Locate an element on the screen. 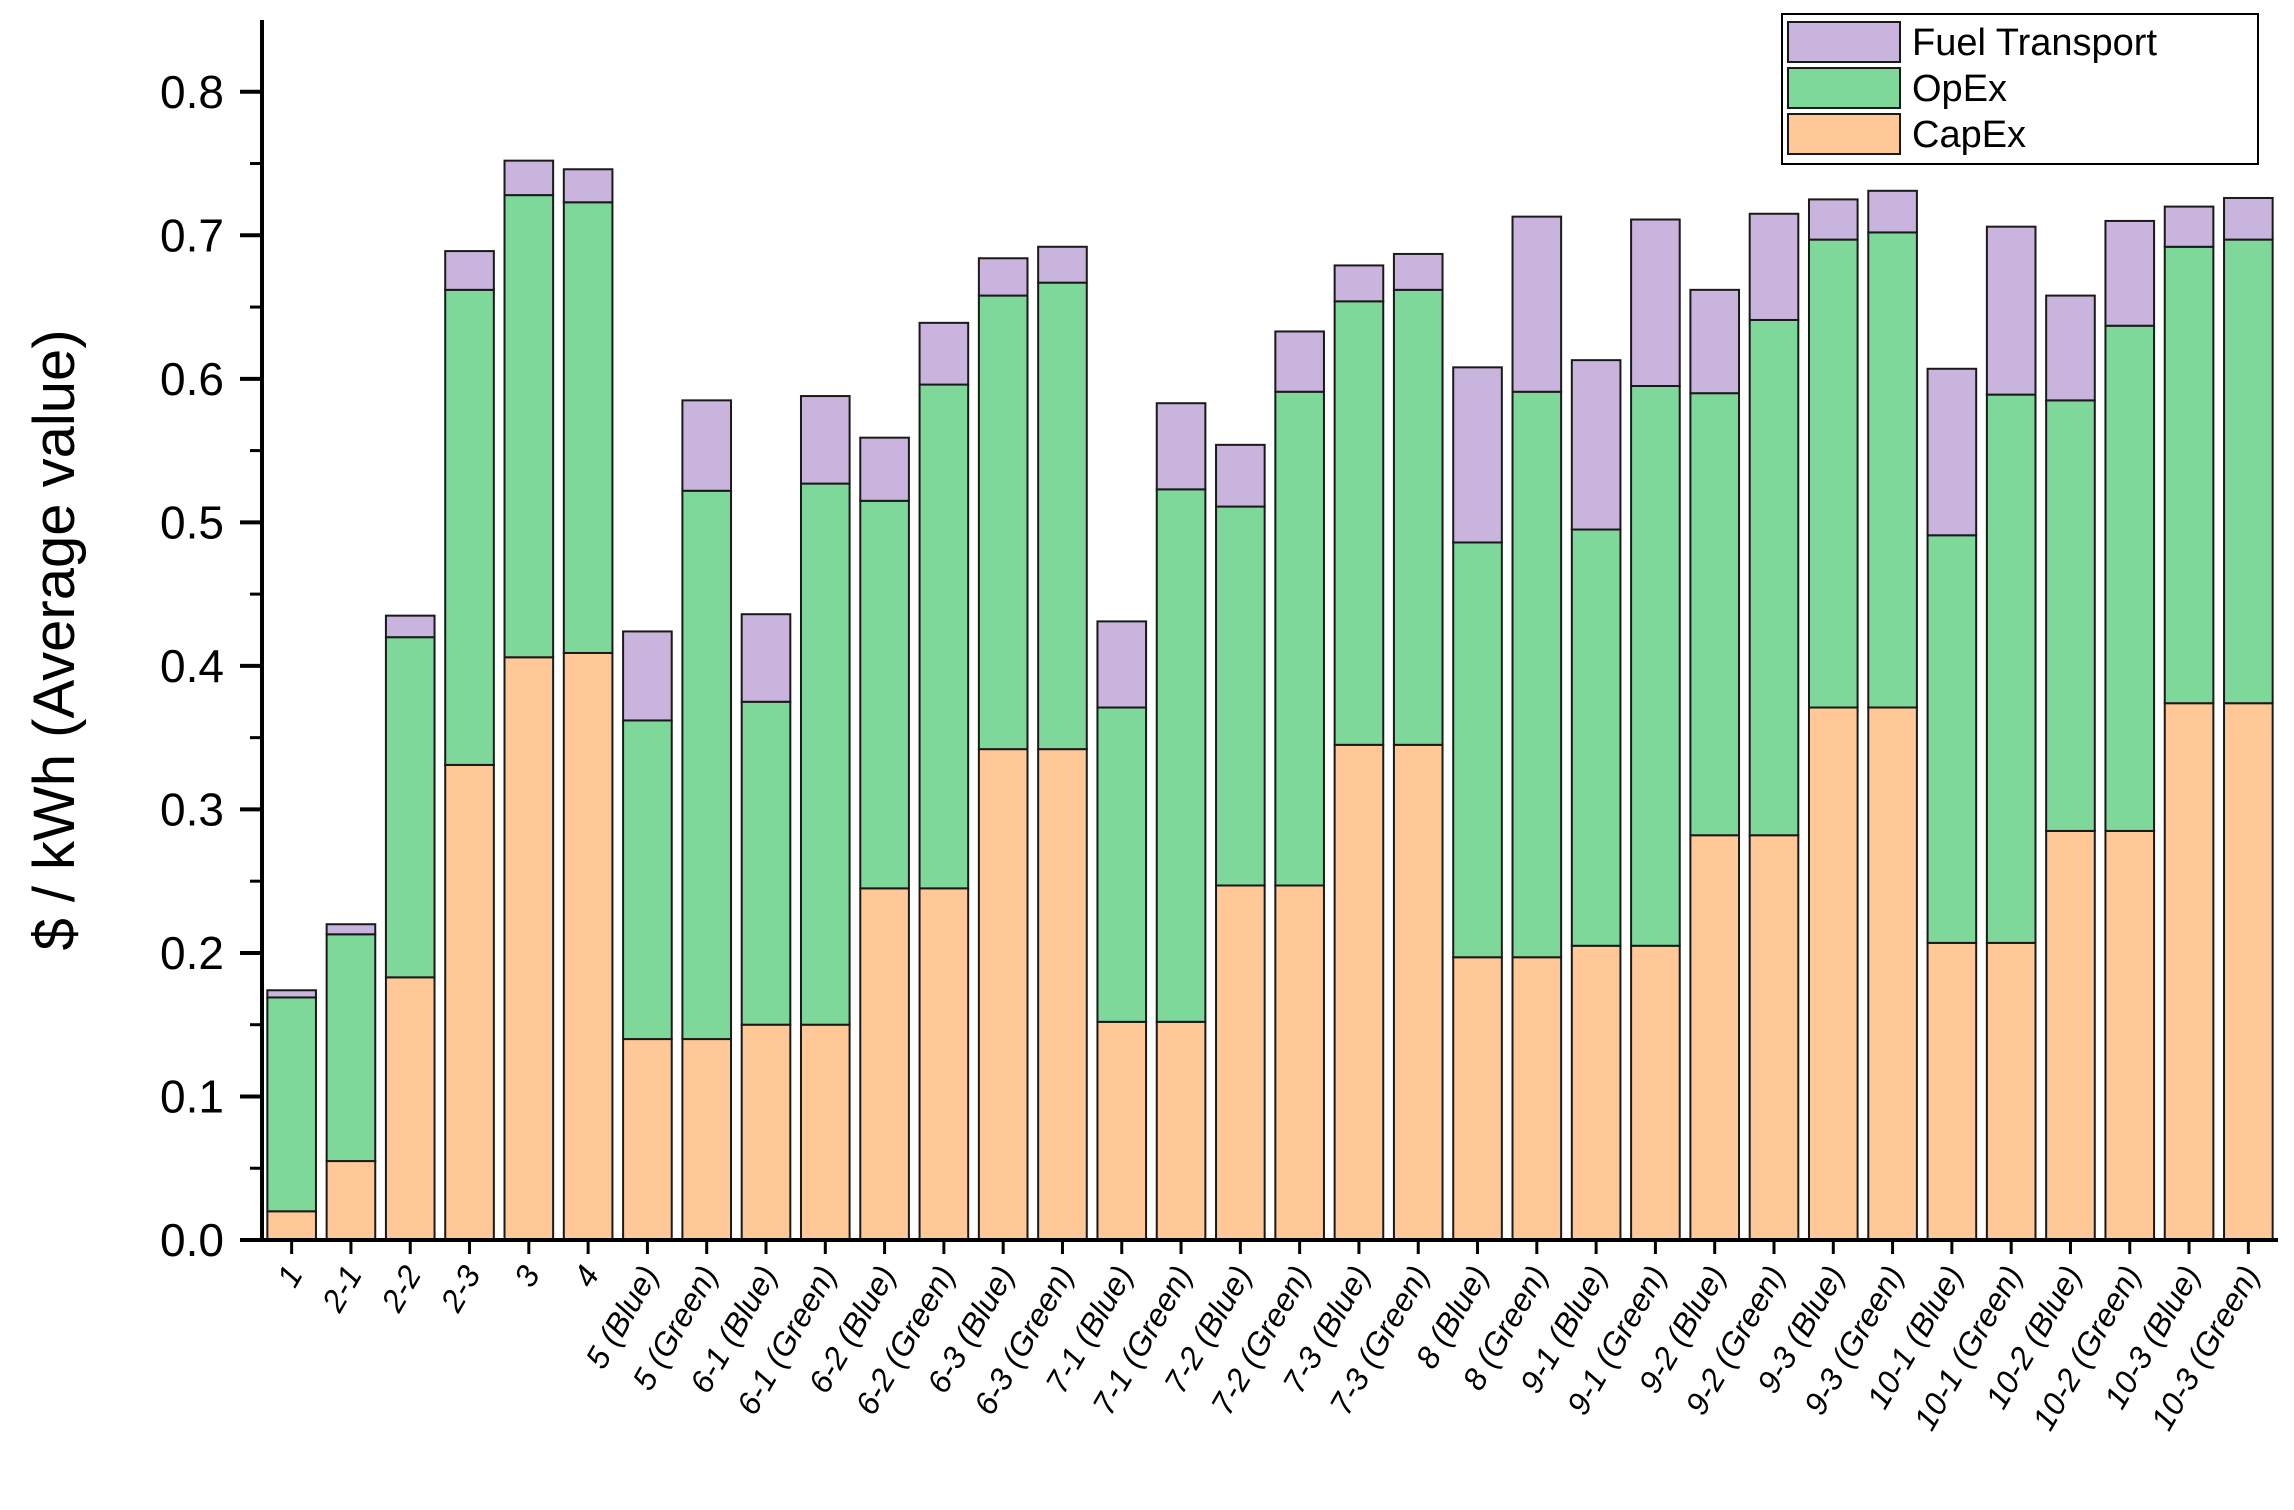 This screenshot has height=1510, width=2294. x-category-label: 2-3 is located at coordinates (460, 1288).